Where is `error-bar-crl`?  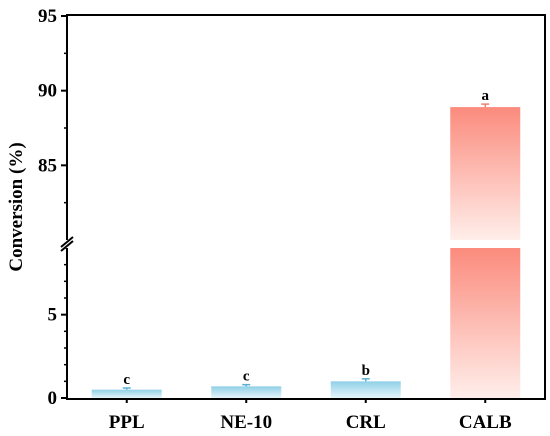 error-bar-crl is located at coordinates (365, 380).